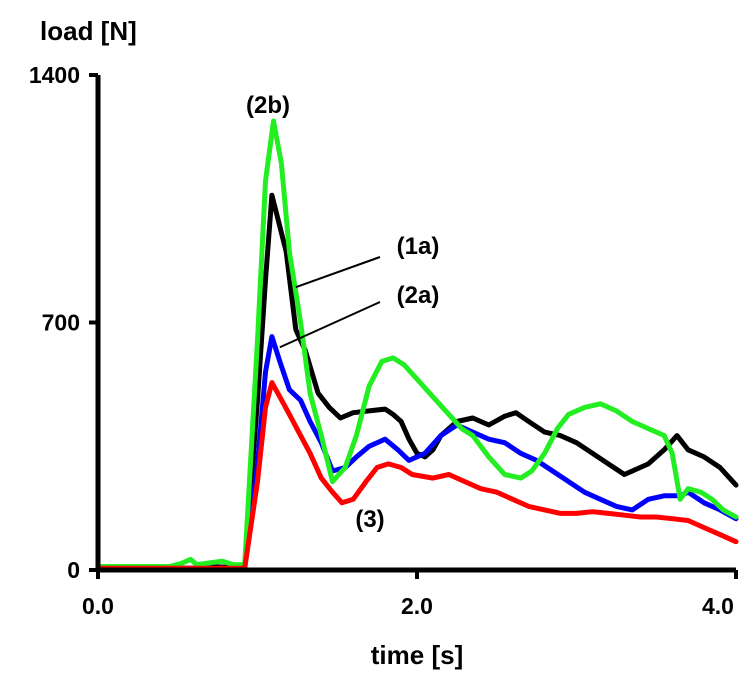  What do you see at coordinates (88, 31) in the screenshot?
I see `y-axis-label: load [N]` at bounding box center [88, 31].